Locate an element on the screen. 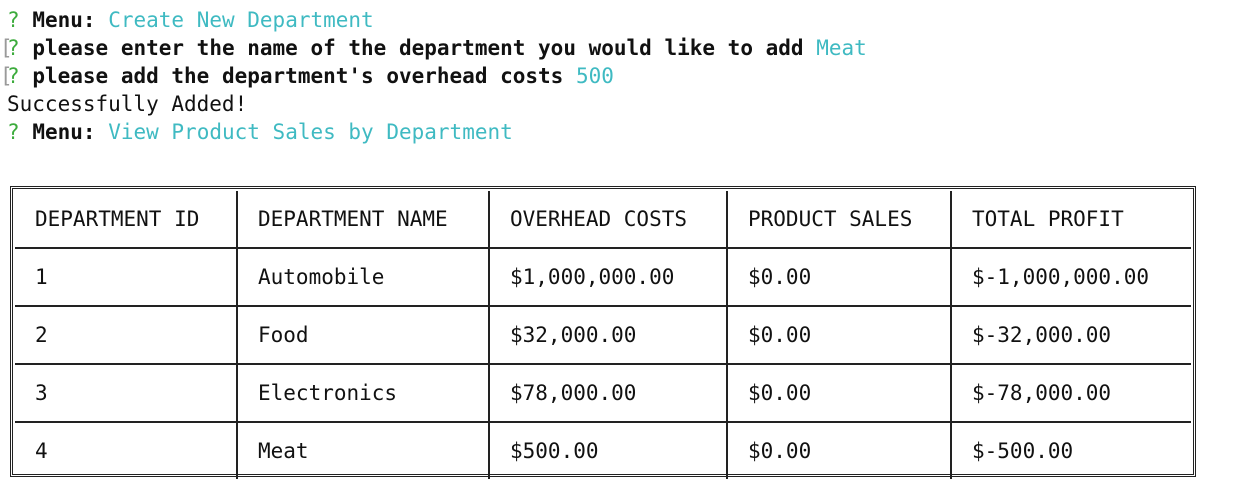 The image size is (1234, 504). table-row: 4 Meat $500.00 $0.00 $-500.00 is located at coordinates (603, 450).